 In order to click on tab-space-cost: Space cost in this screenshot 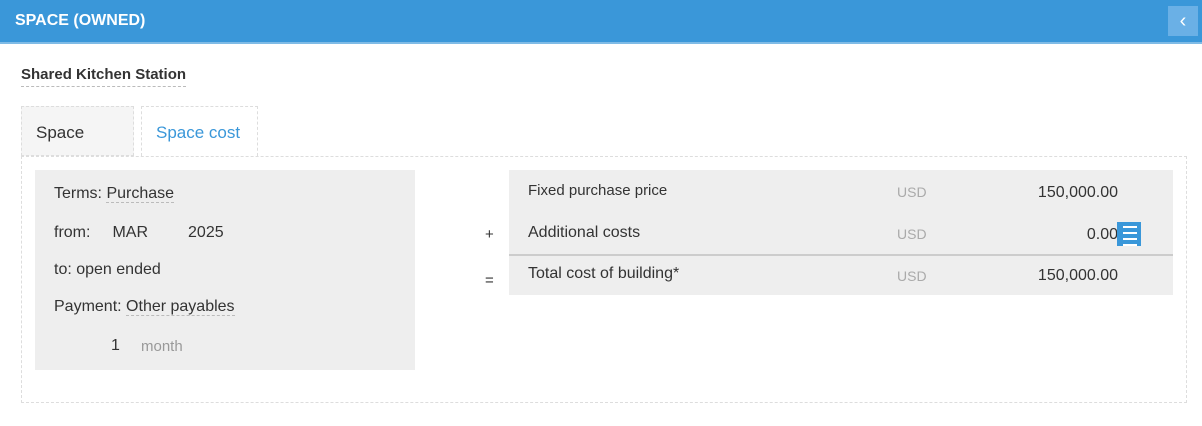, I will do `click(199, 131)`.